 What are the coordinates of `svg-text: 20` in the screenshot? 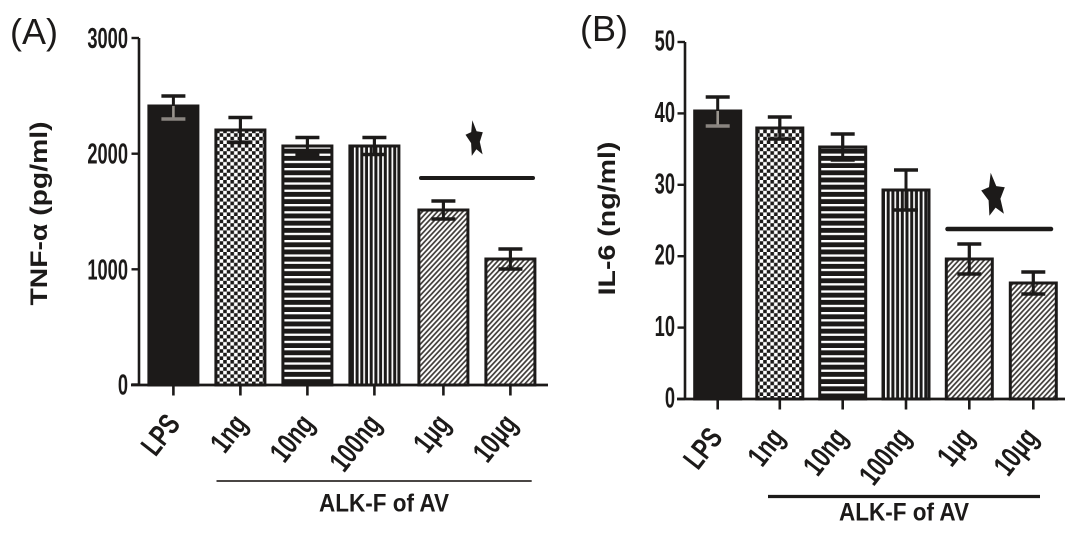 It's located at (665, 256).